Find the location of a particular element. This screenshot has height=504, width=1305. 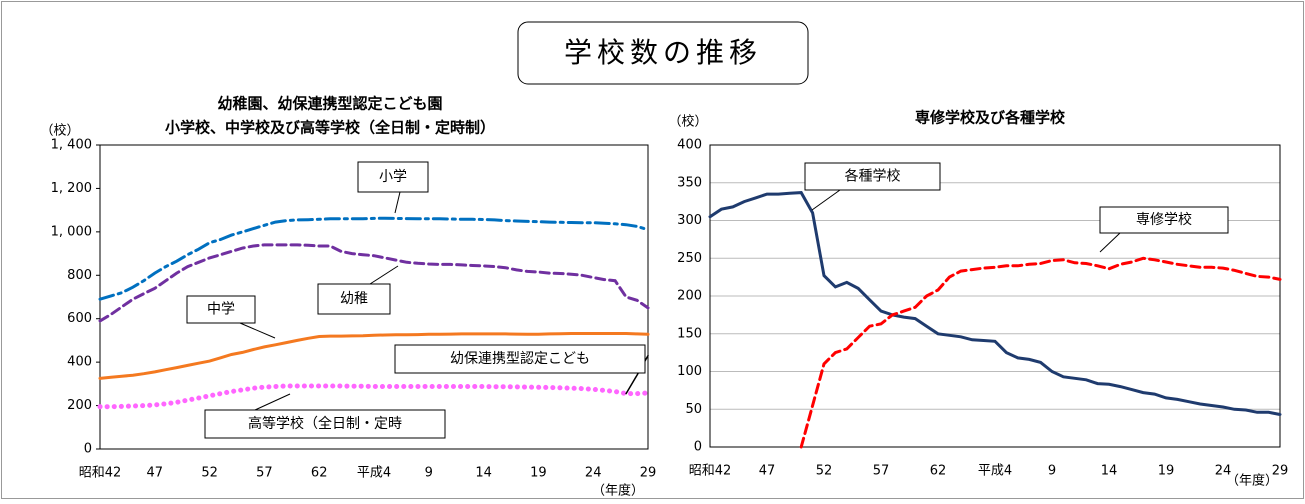

title-box is located at coordinates (663, 53).